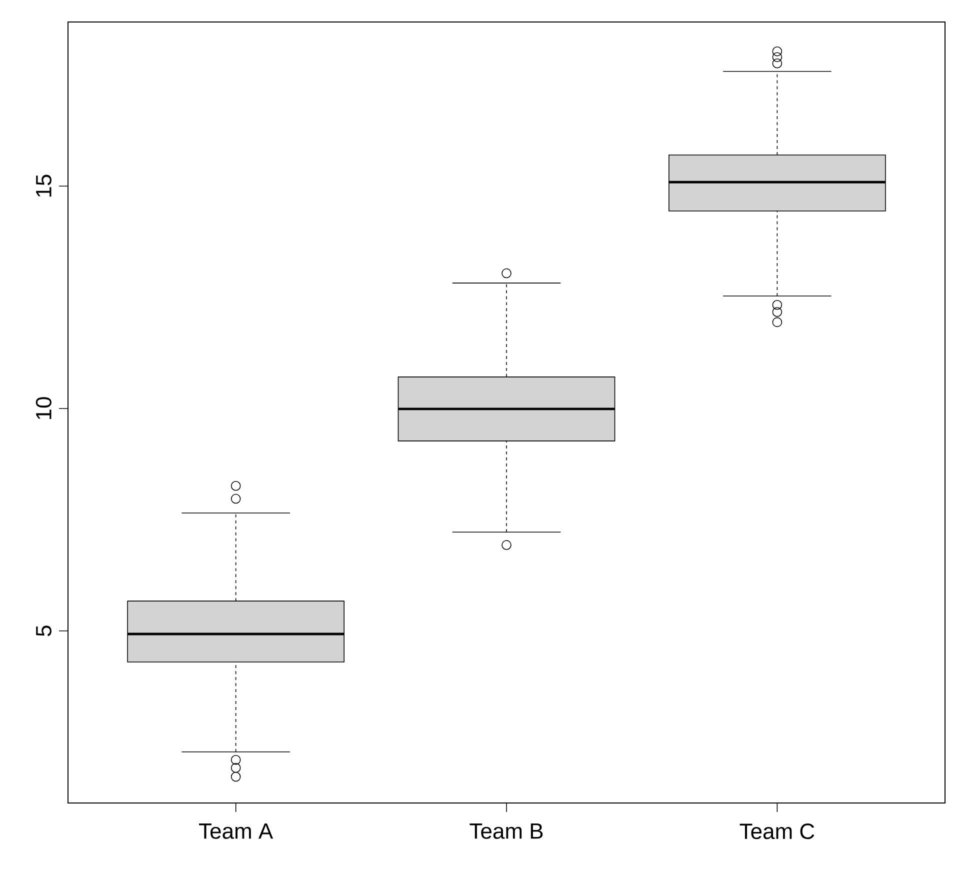 This screenshot has width=965, height=878. Describe the element at coordinates (44, 408) in the screenshot. I see `y-tick-label: 10` at that location.